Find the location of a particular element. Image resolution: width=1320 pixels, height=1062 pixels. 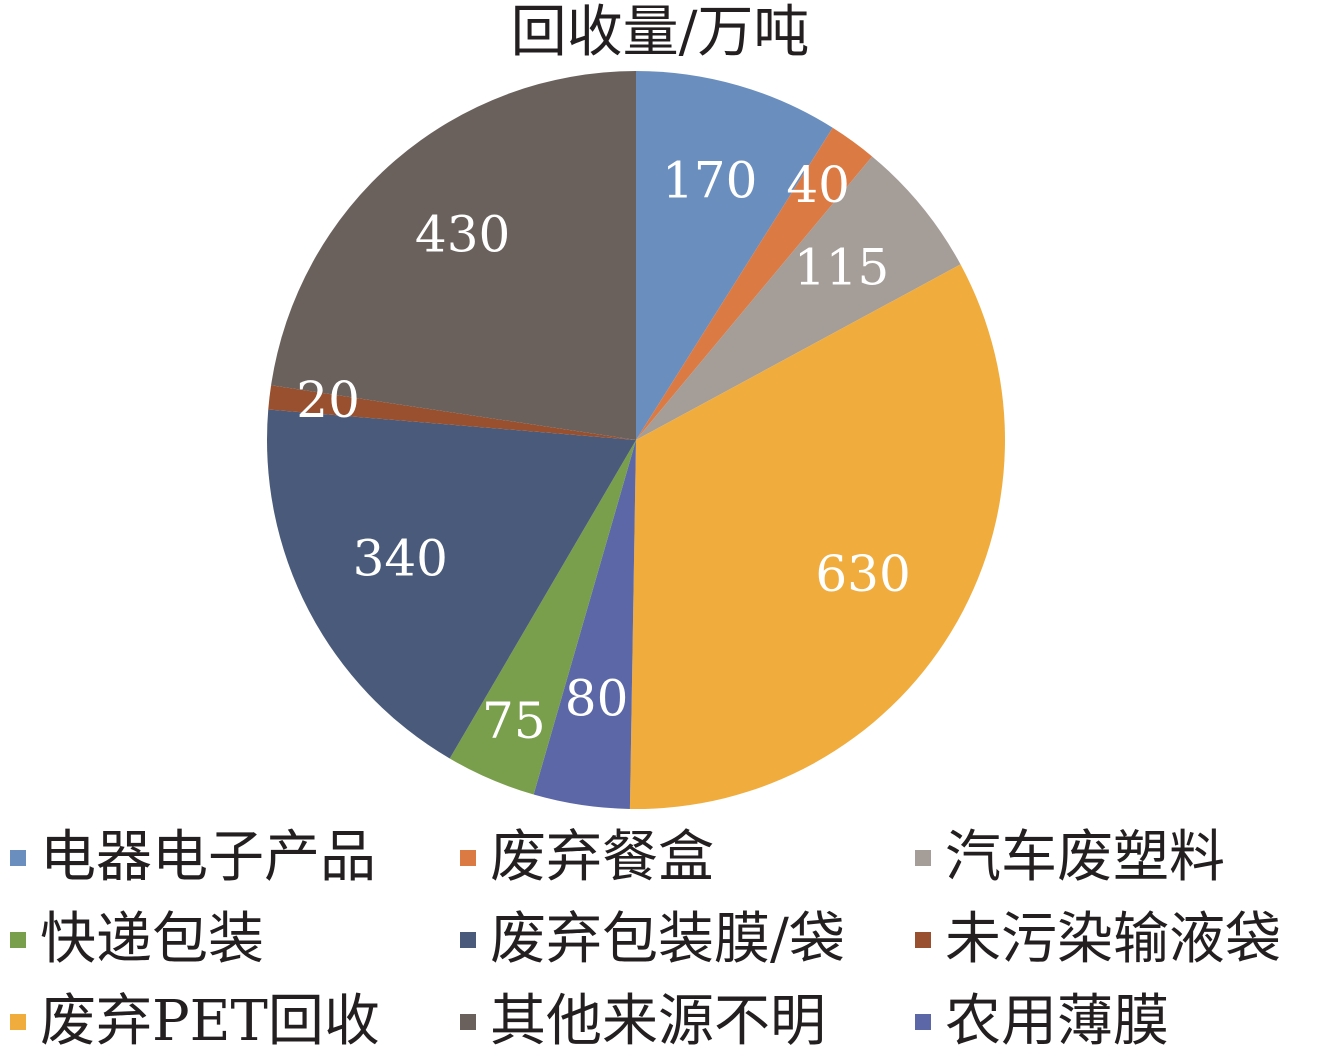

data-label: 80 is located at coordinates (597, 699).